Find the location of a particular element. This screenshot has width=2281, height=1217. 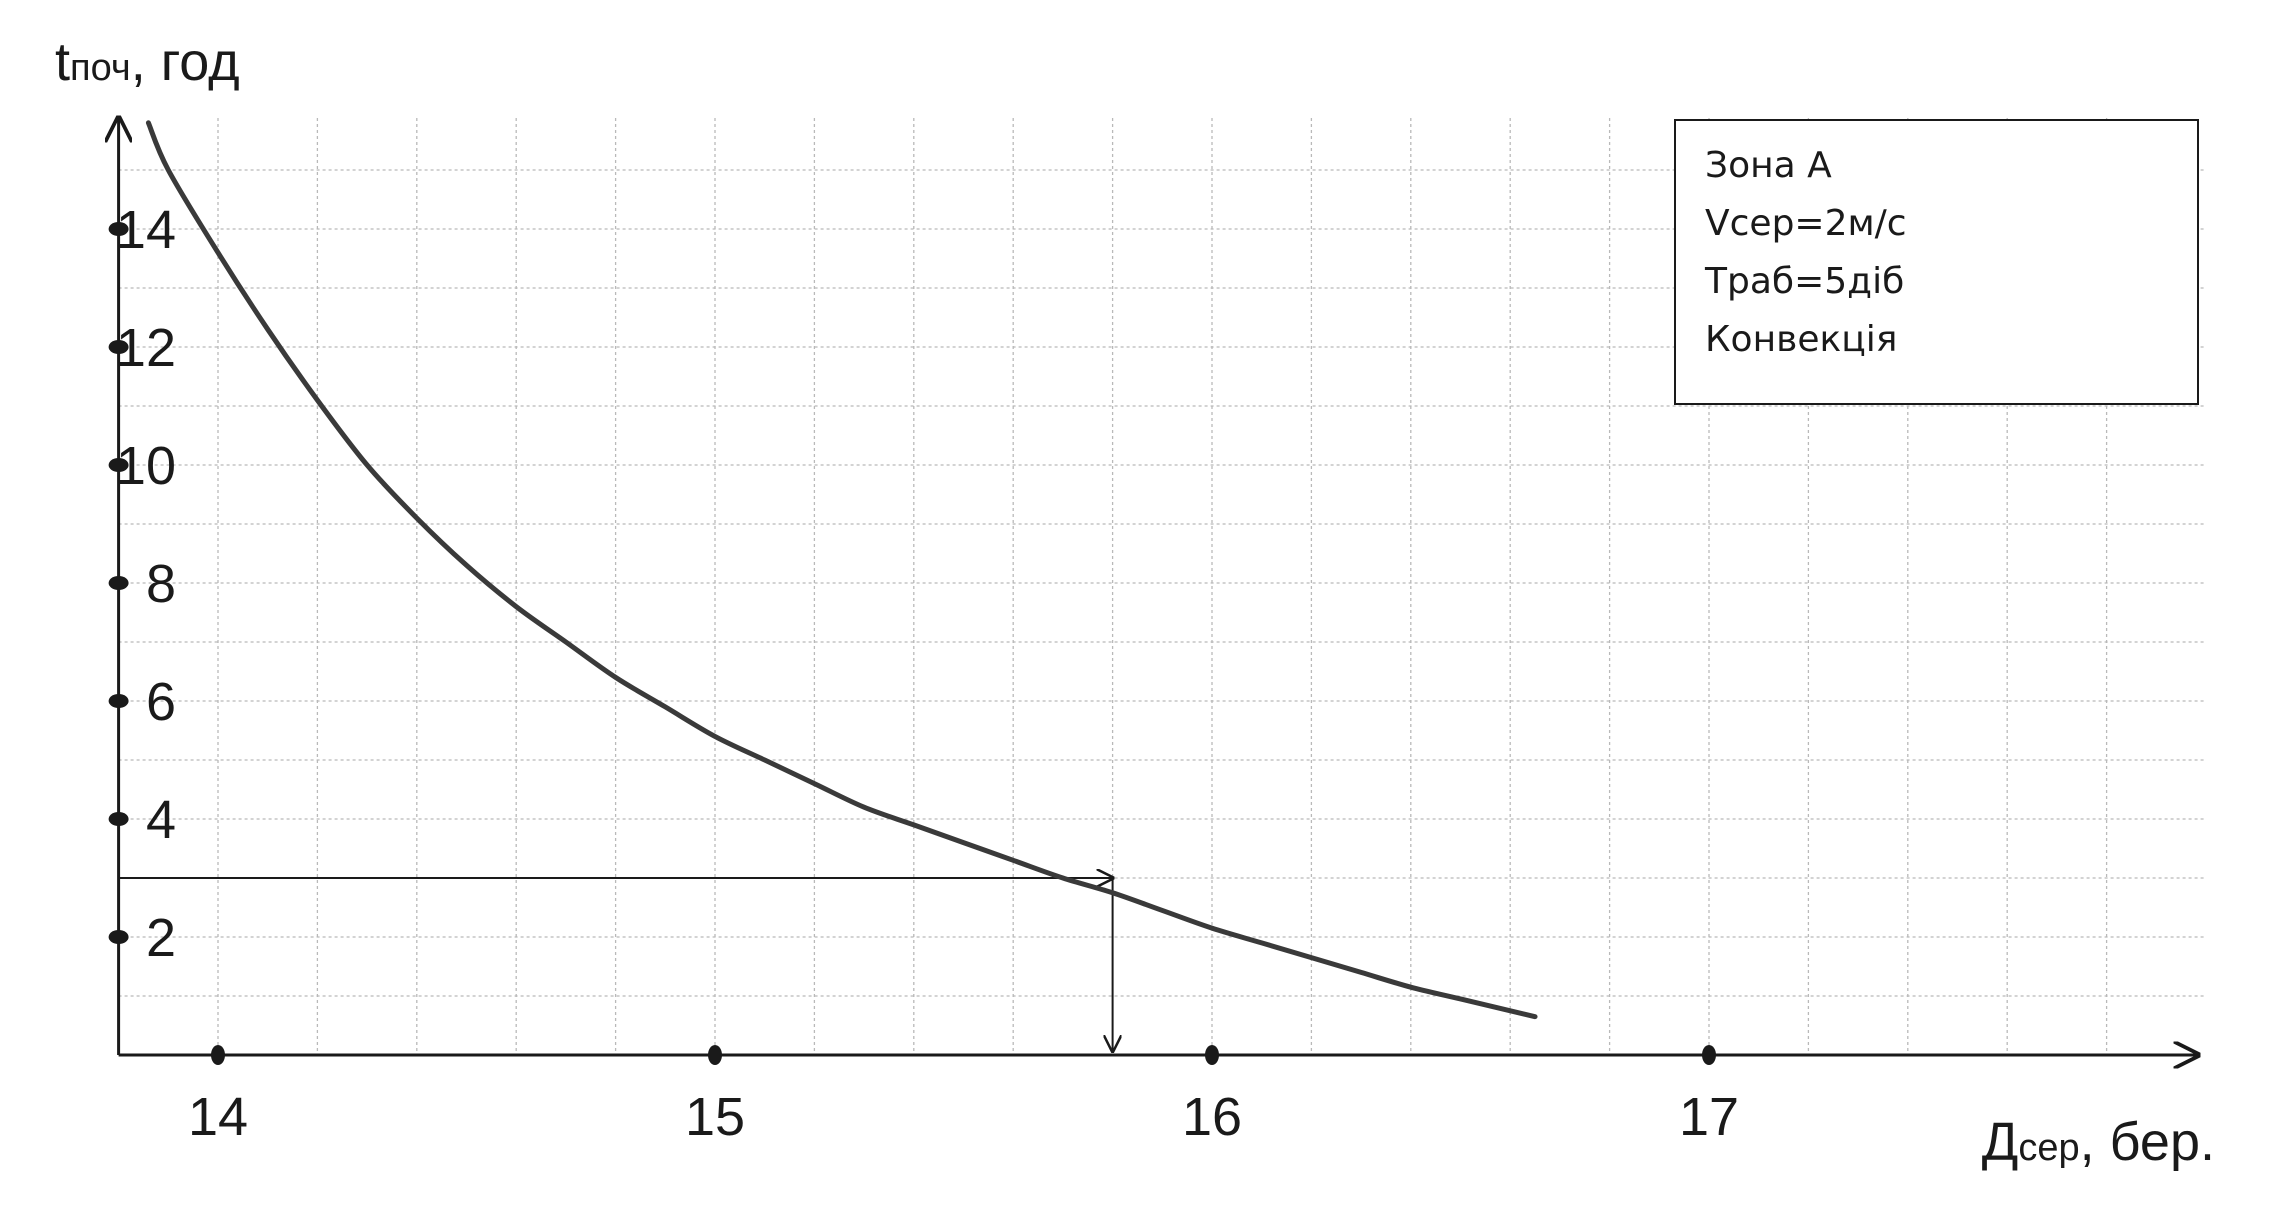

y-tick-label: 12 is located at coordinates (146, 348).